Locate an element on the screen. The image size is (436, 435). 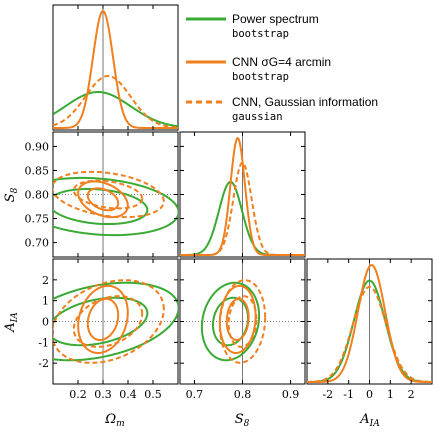
x-tick-label: 0.5 is located at coordinates (153, 394).